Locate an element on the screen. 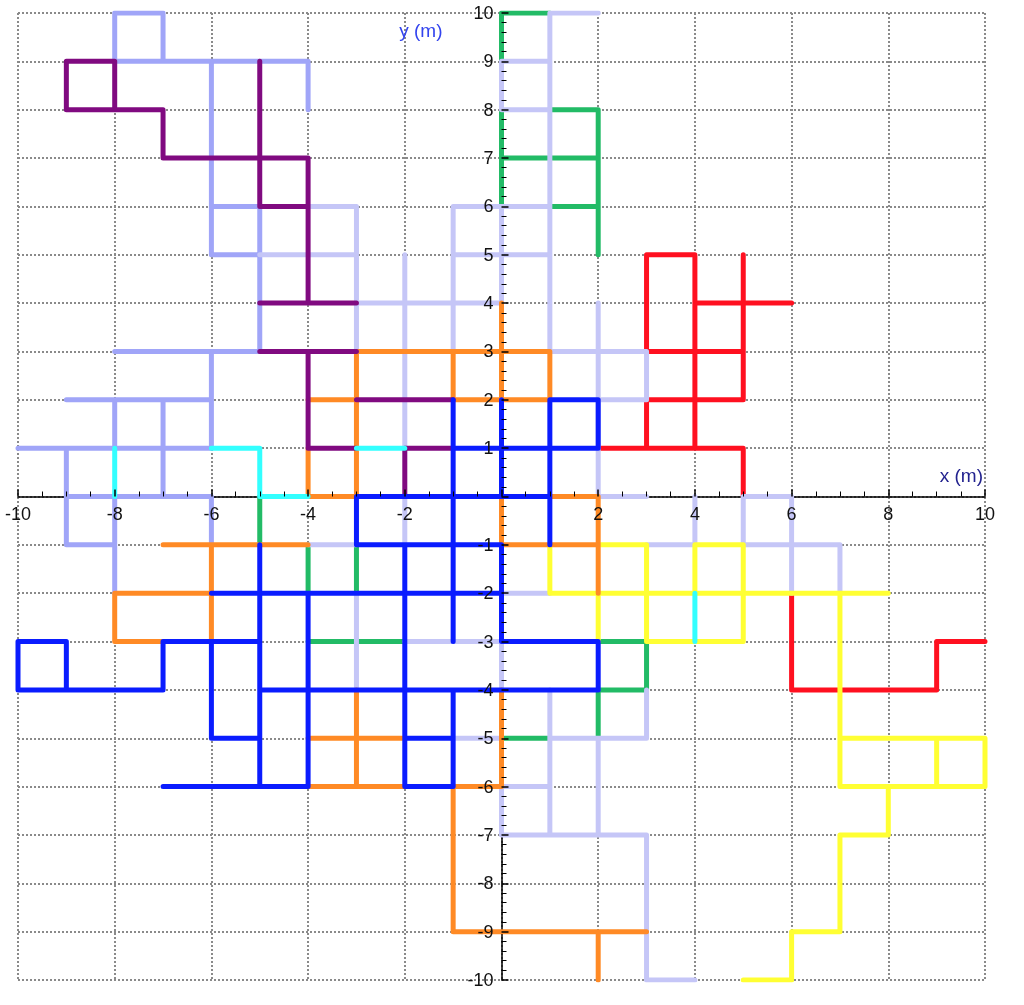  x-tick-label: 4 is located at coordinates (694, 513).